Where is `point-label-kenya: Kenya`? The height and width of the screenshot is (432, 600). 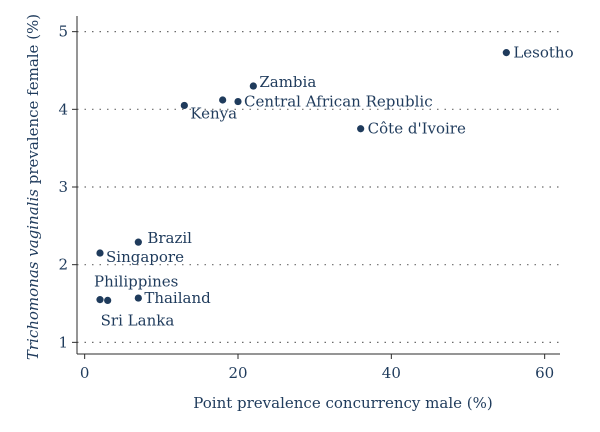
point-label-kenya: Kenya is located at coordinates (213, 113).